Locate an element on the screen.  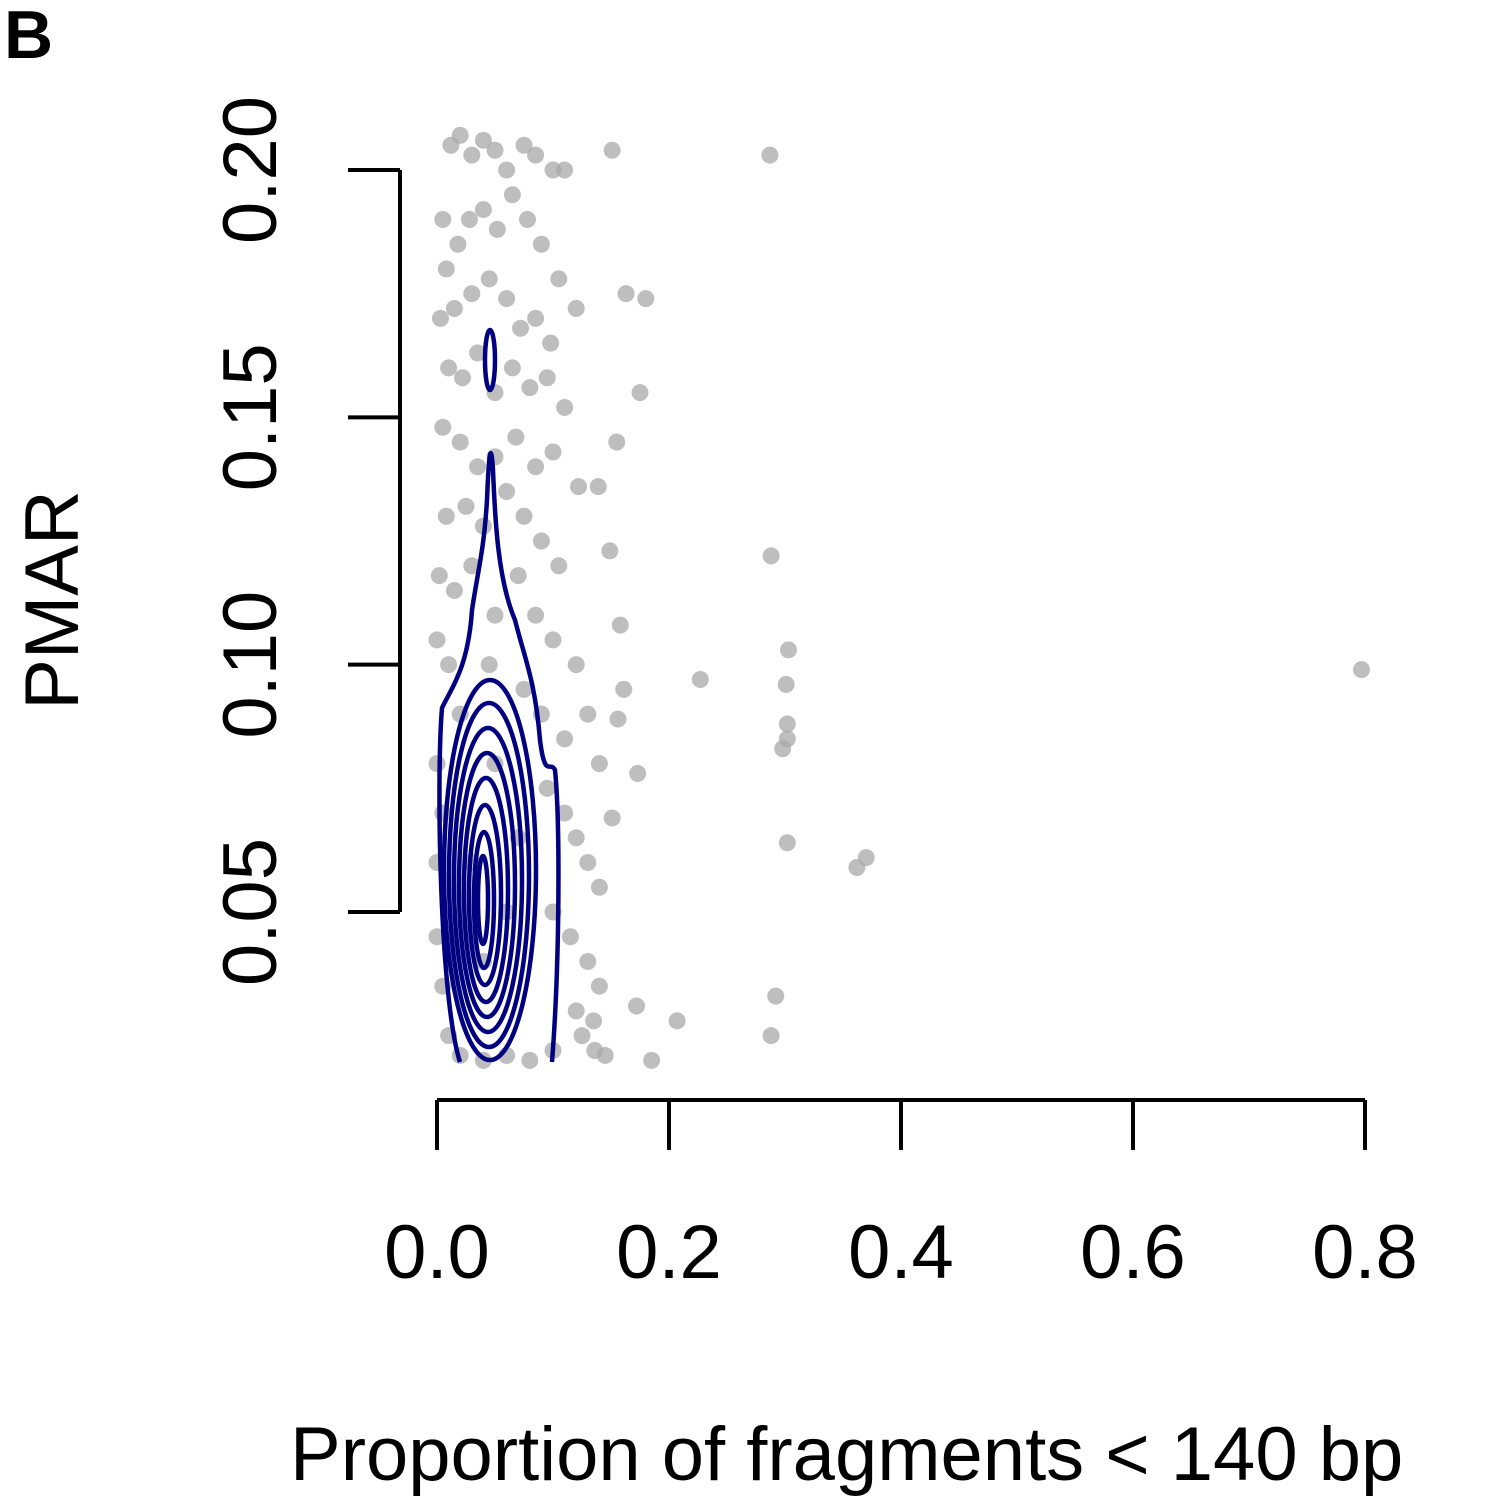
panel-label: B is located at coordinates (28, 36).